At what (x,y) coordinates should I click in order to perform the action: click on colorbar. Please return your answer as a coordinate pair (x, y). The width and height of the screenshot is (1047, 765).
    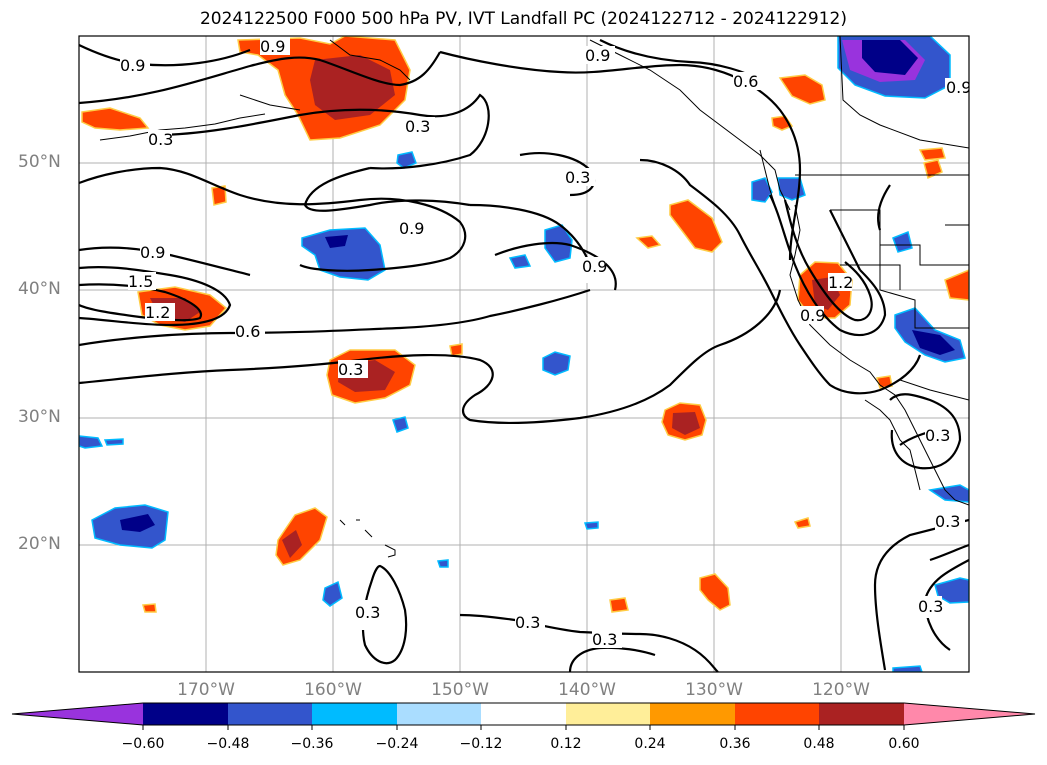
    Looking at the image, I should click on (523, 716).